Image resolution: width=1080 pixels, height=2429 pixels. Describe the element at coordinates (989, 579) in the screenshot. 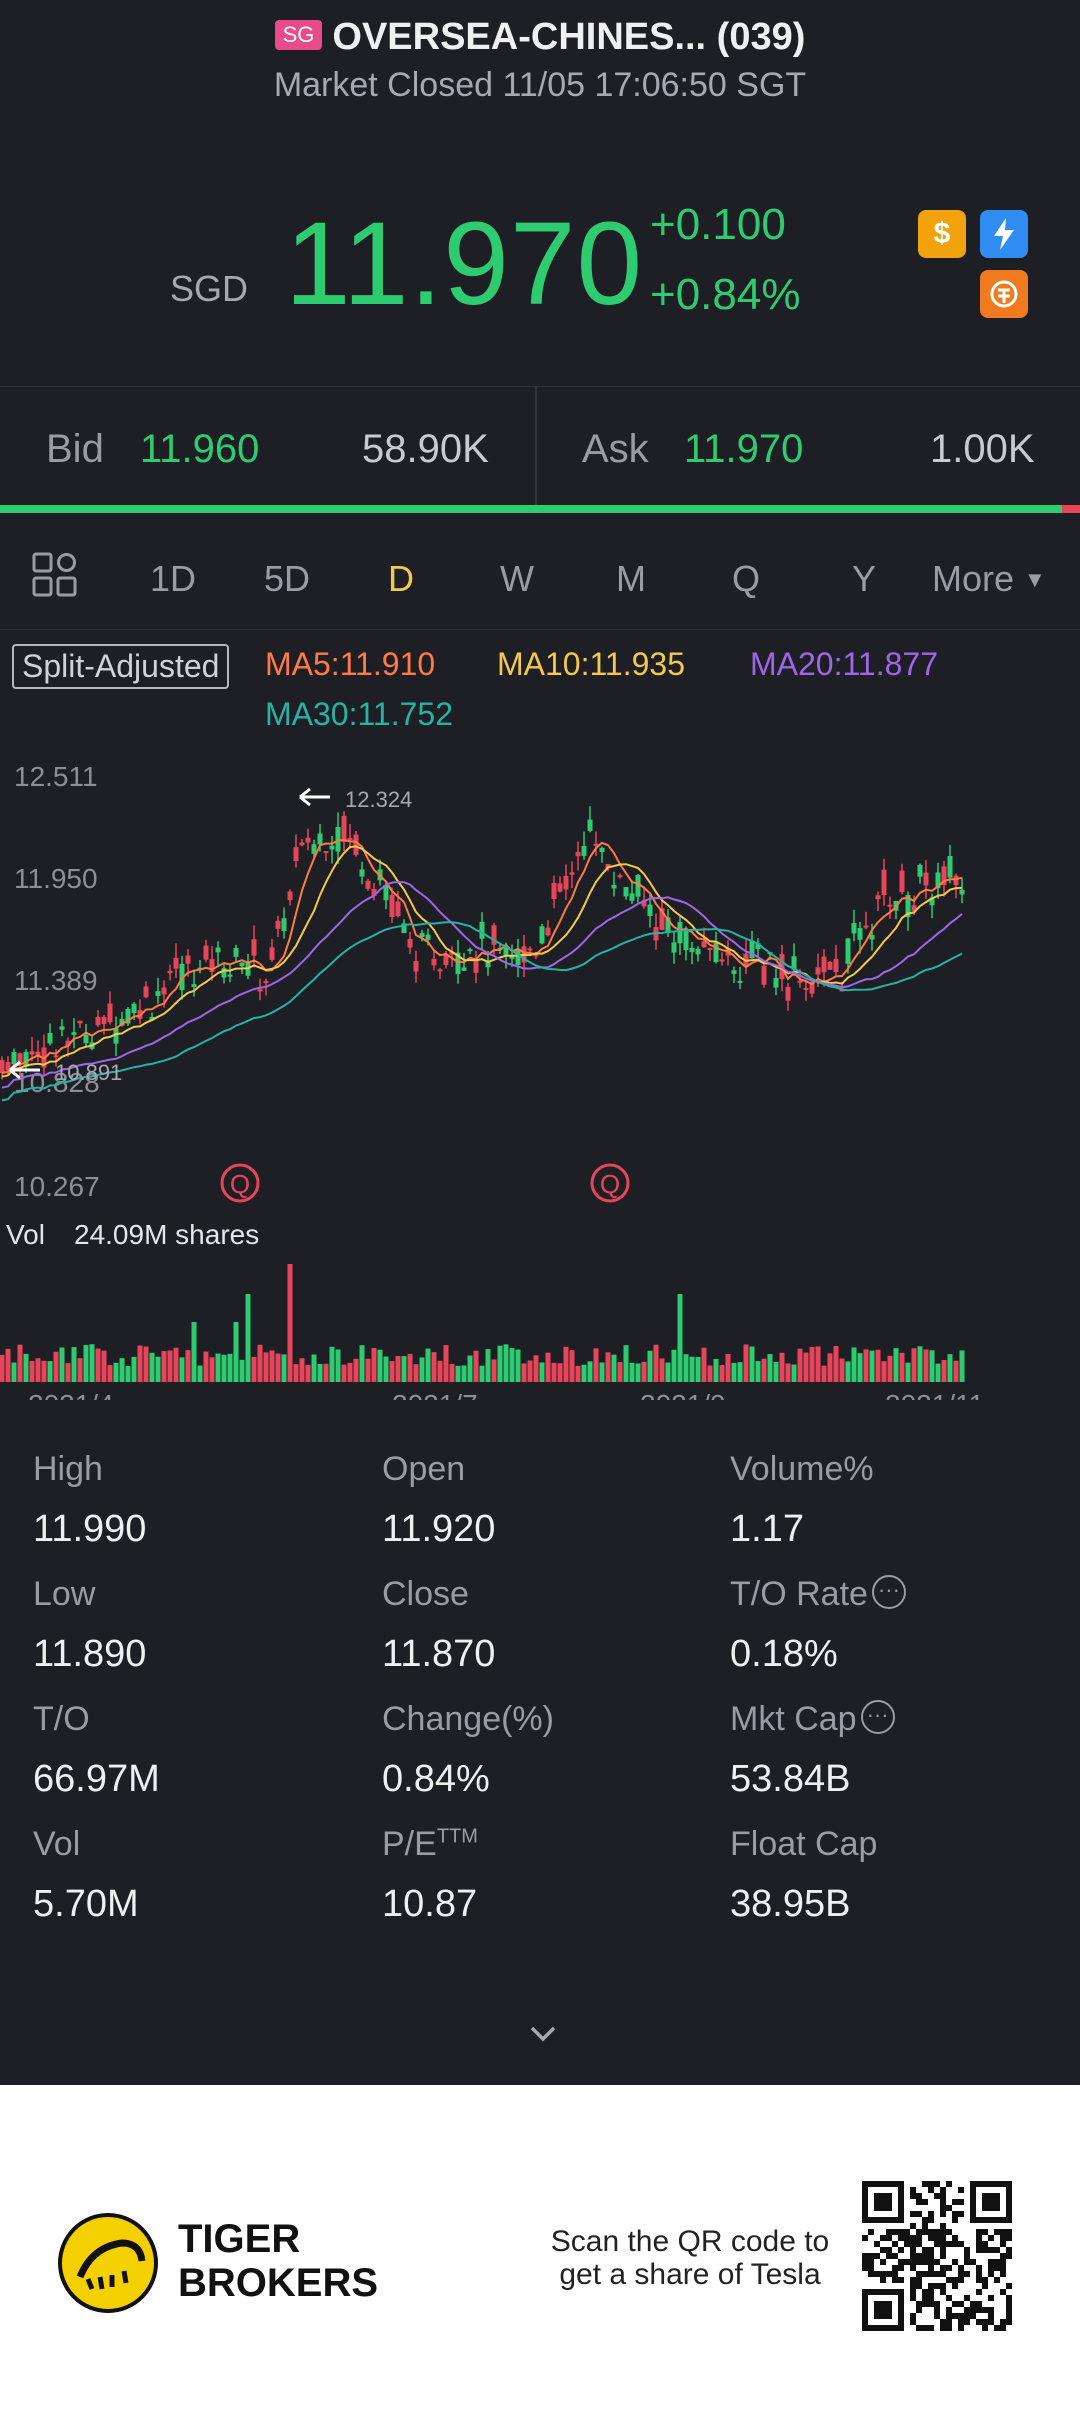

I see `tab-more: More ▼` at that location.